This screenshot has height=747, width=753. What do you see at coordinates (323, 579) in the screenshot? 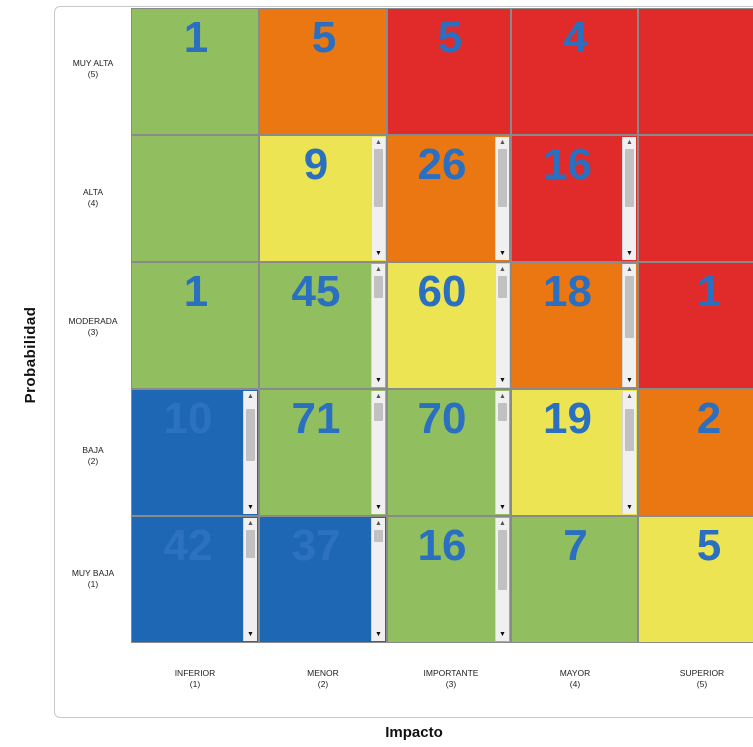
I see `matrix-cell-r1-c2: 37 ▲ ▼` at bounding box center [323, 579].